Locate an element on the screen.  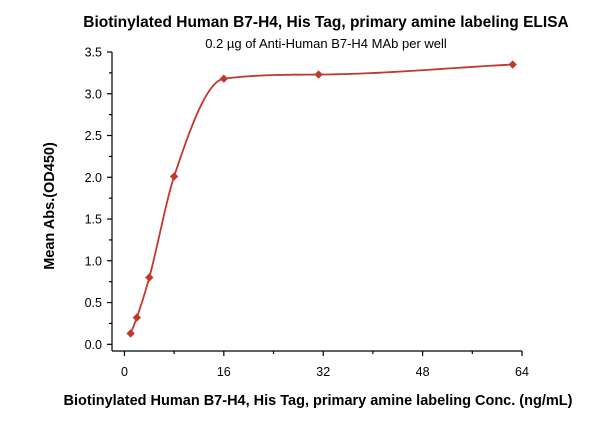
x-tick-label: 64 is located at coordinates (522, 372).